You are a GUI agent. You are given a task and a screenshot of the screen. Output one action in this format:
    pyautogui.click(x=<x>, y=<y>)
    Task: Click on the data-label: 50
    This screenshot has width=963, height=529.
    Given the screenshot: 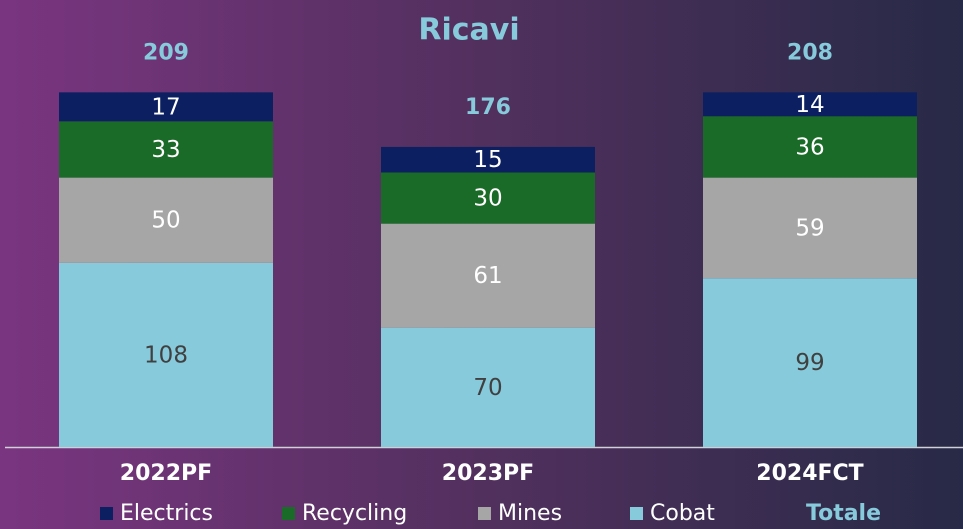 What is the action you would take?
    pyautogui.click(x=165, y=221)
    